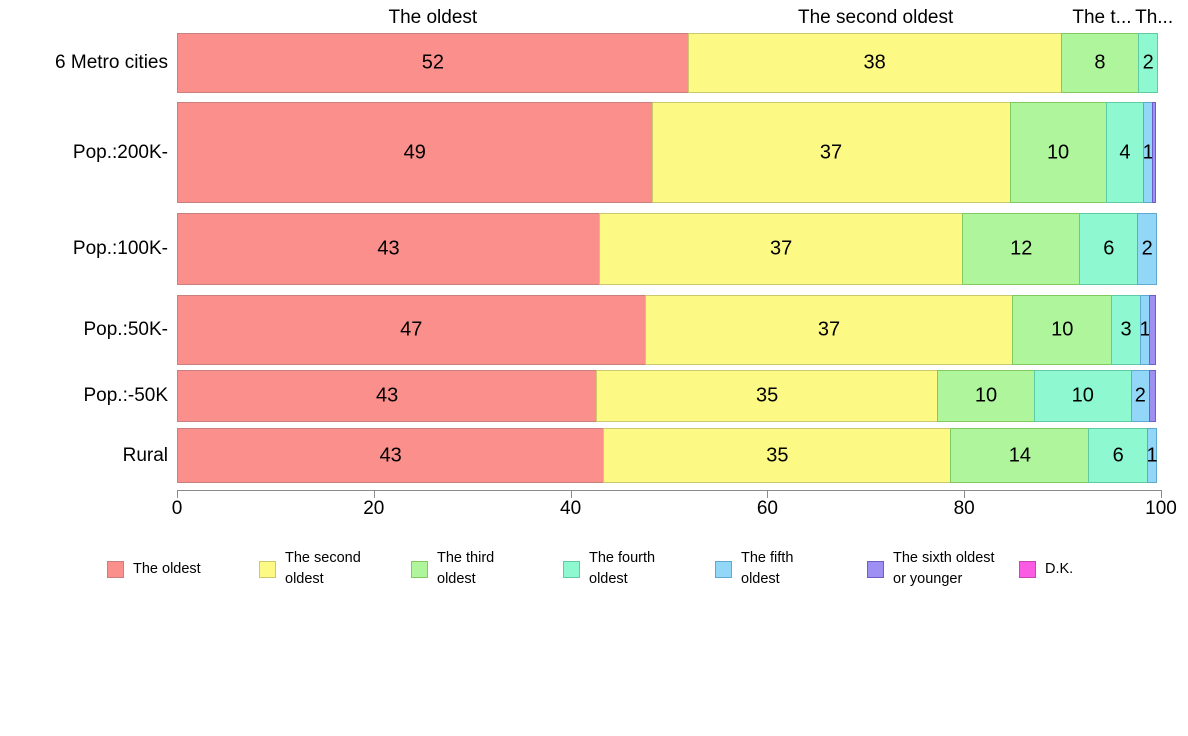  I want to click on segment-the-fourth-oldest: 3, so click(1126, 330).